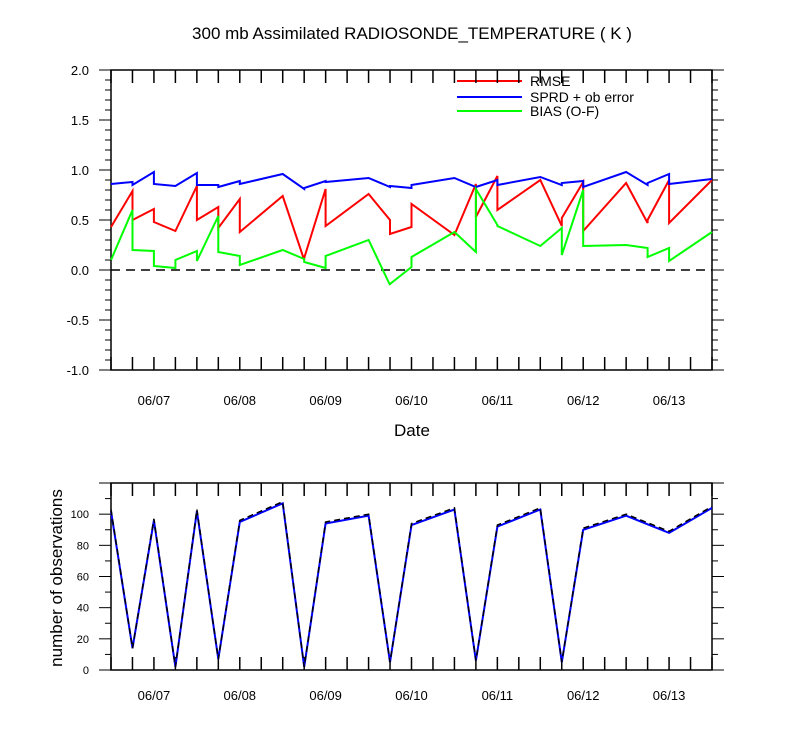 The image size is (800, 755). What do you see at coordinates (498, 695) in the screenshot?
I see `bottom-xtick-label: 06/11` at bounding box center [498, 695].